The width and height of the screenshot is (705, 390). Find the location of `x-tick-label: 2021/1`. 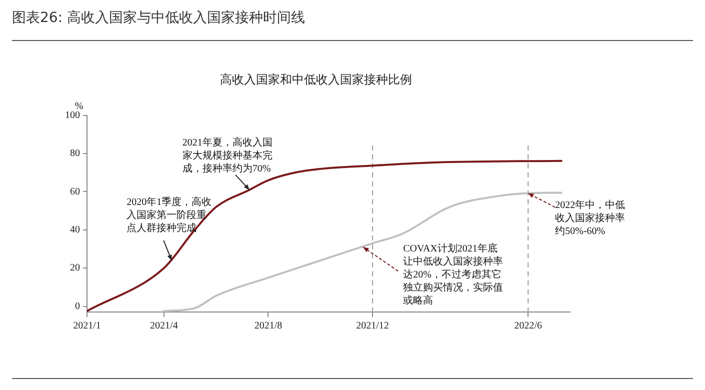

x-tick-label: 2021/1 is located at coordinates (87, 326).